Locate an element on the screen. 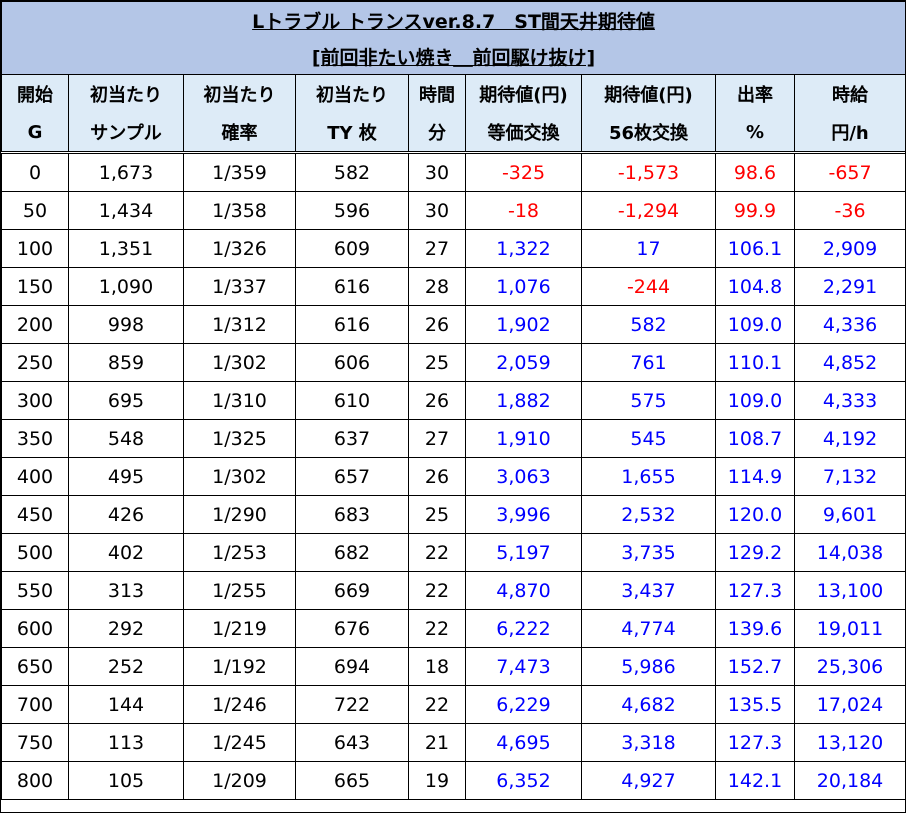 This screenshot has width=906, height=813. table-cell: 4,192 is located at coordinates (849, 438).